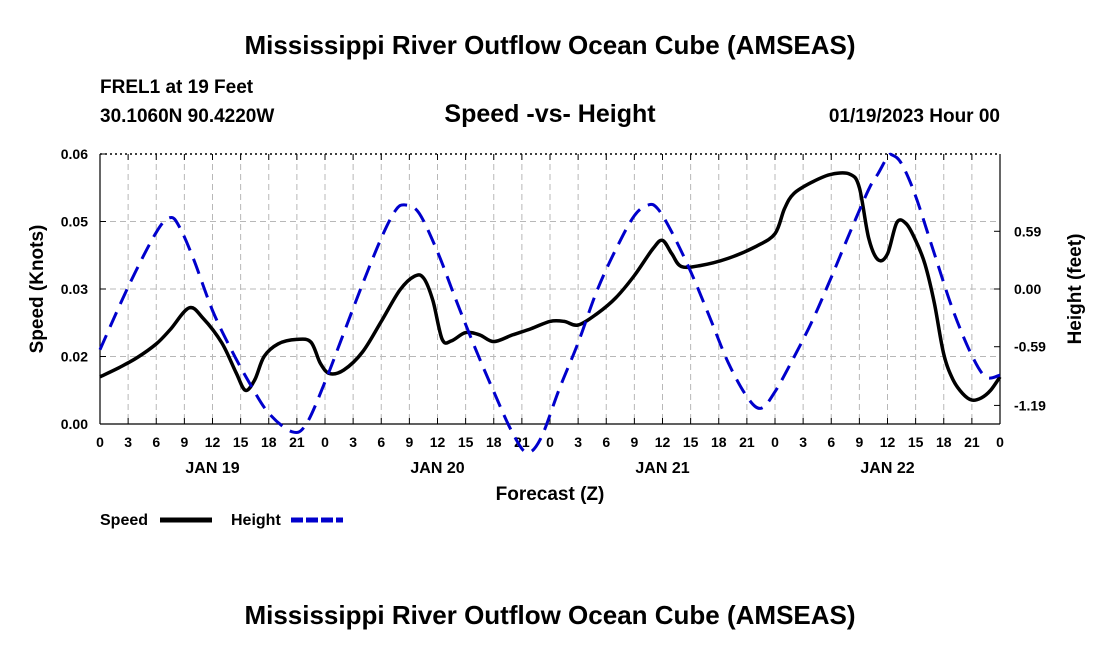 Image resolution: width=1100 pixels, height=650 pixels. I want to click on y-left-axis-title: Speed (Knots), so click(37, 289).